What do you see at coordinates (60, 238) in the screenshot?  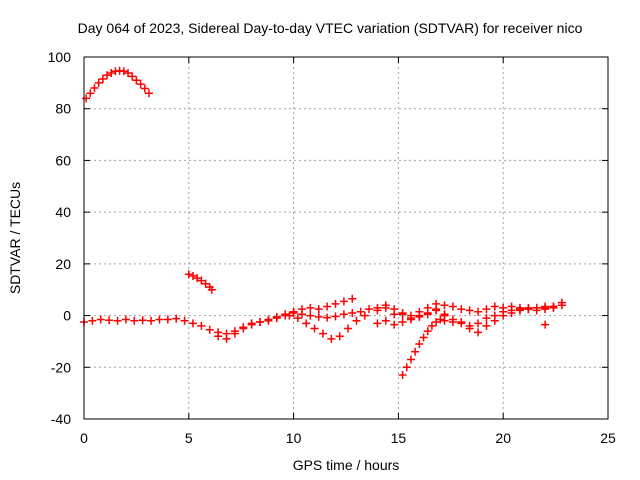 I see `y-tick-labels: -40 -20 0 20 40 60 80 100` at bounding box center [60, 238].